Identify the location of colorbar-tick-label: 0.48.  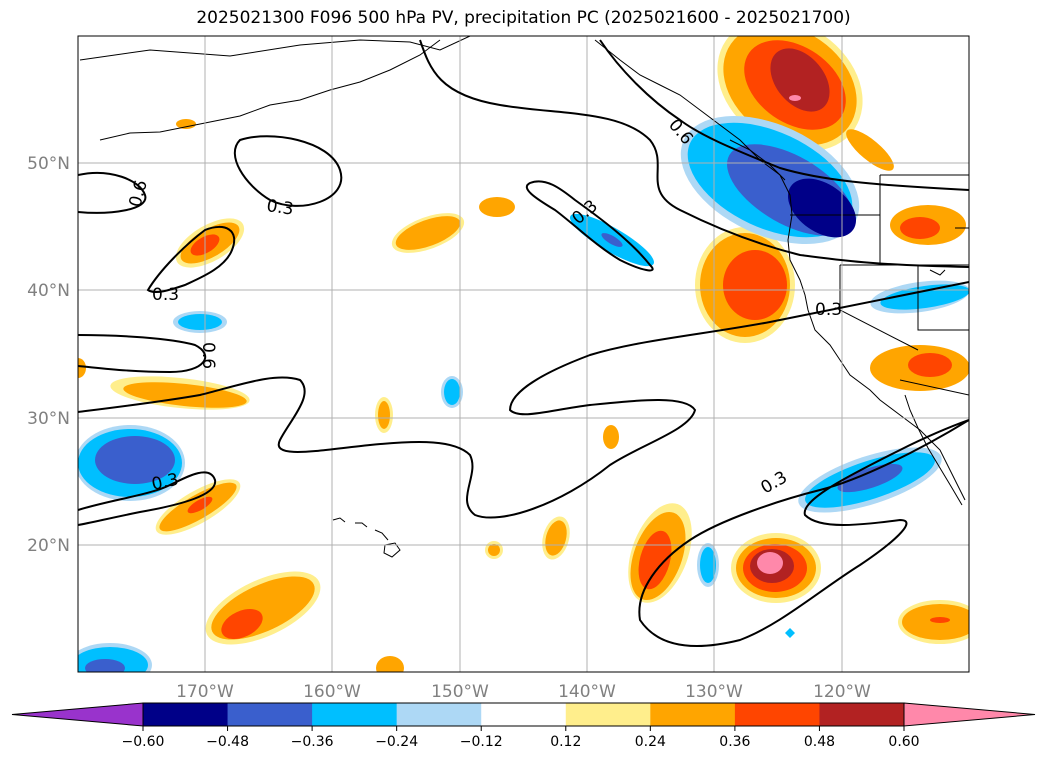
(819, 742).